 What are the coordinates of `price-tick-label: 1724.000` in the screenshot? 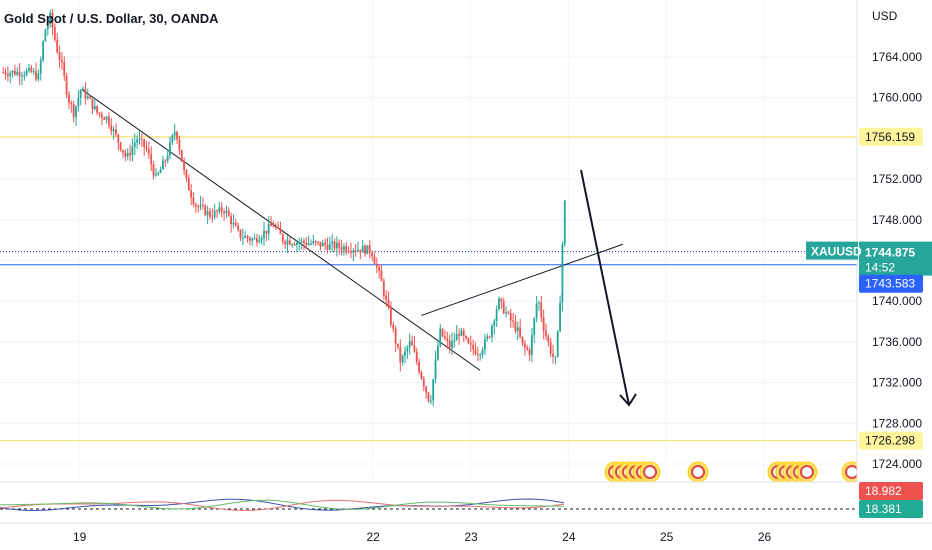 It's located at (897, 464).